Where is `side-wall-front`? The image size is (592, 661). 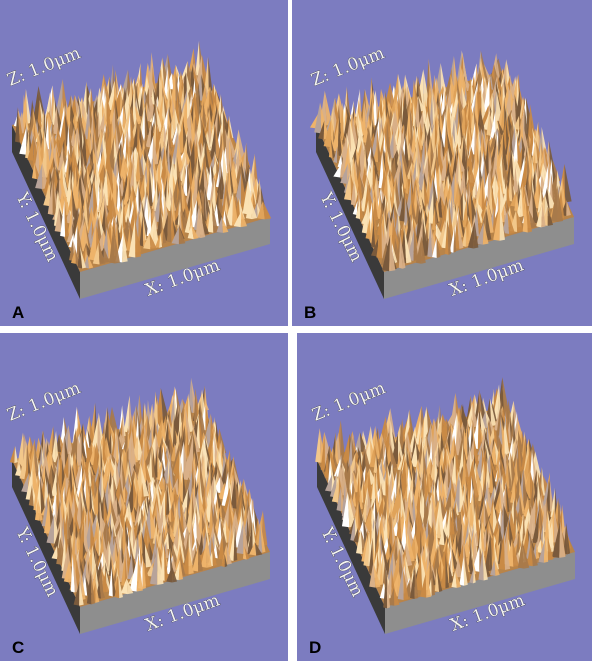 side-wall-front is located at coordinates (479, 258).